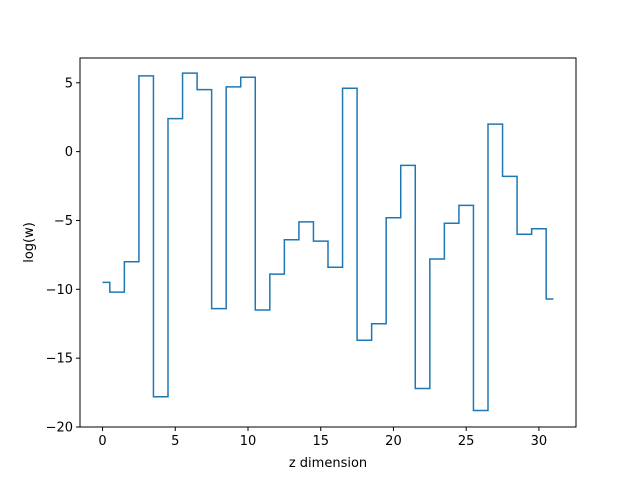  What do you see at coordinates (539, 441) in the screenshot?
I see `x-tick-label: 30` at bounding box center [539, 441].